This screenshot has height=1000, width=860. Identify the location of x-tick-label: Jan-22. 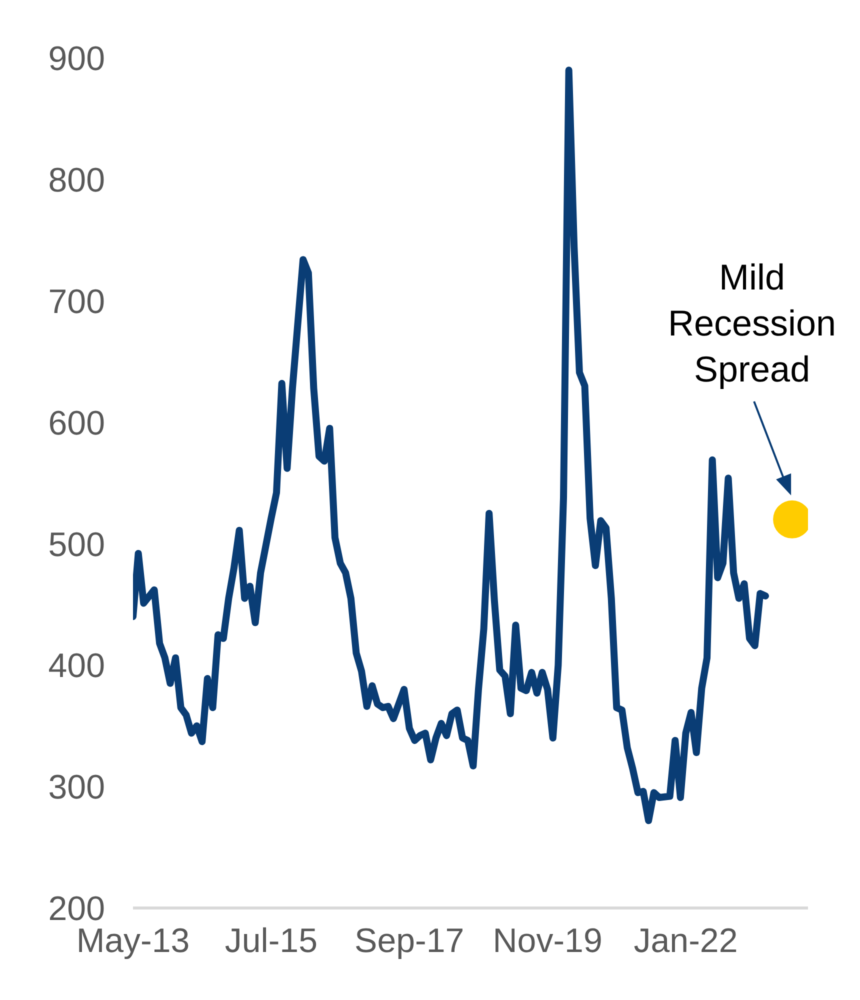
(686, 941).